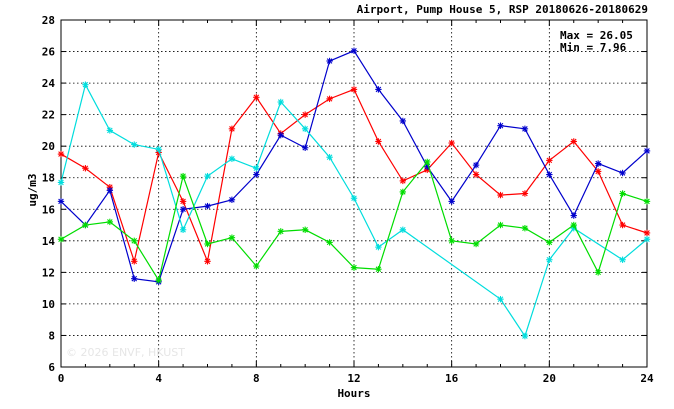  I want to click on x-tick-label: 8, so click(256, 378).